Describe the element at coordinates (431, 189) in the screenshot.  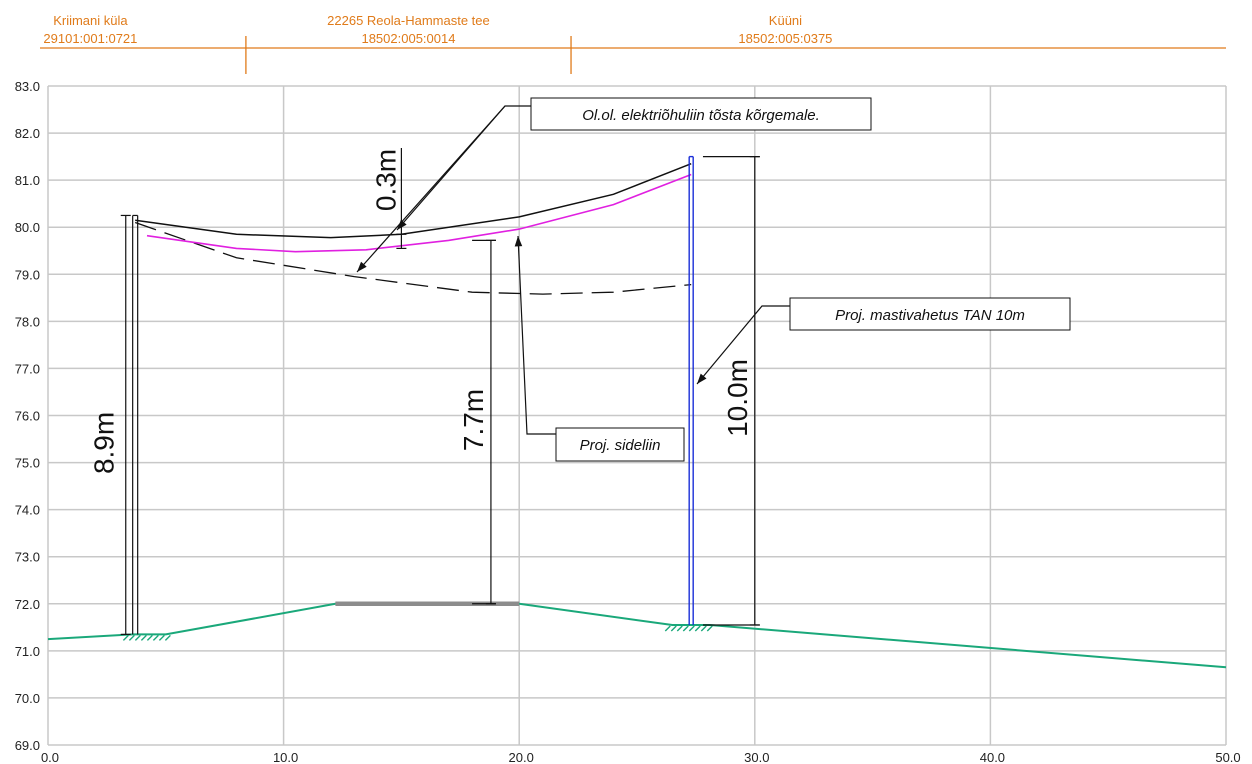
I see `leader-power-line-existing` at that location.